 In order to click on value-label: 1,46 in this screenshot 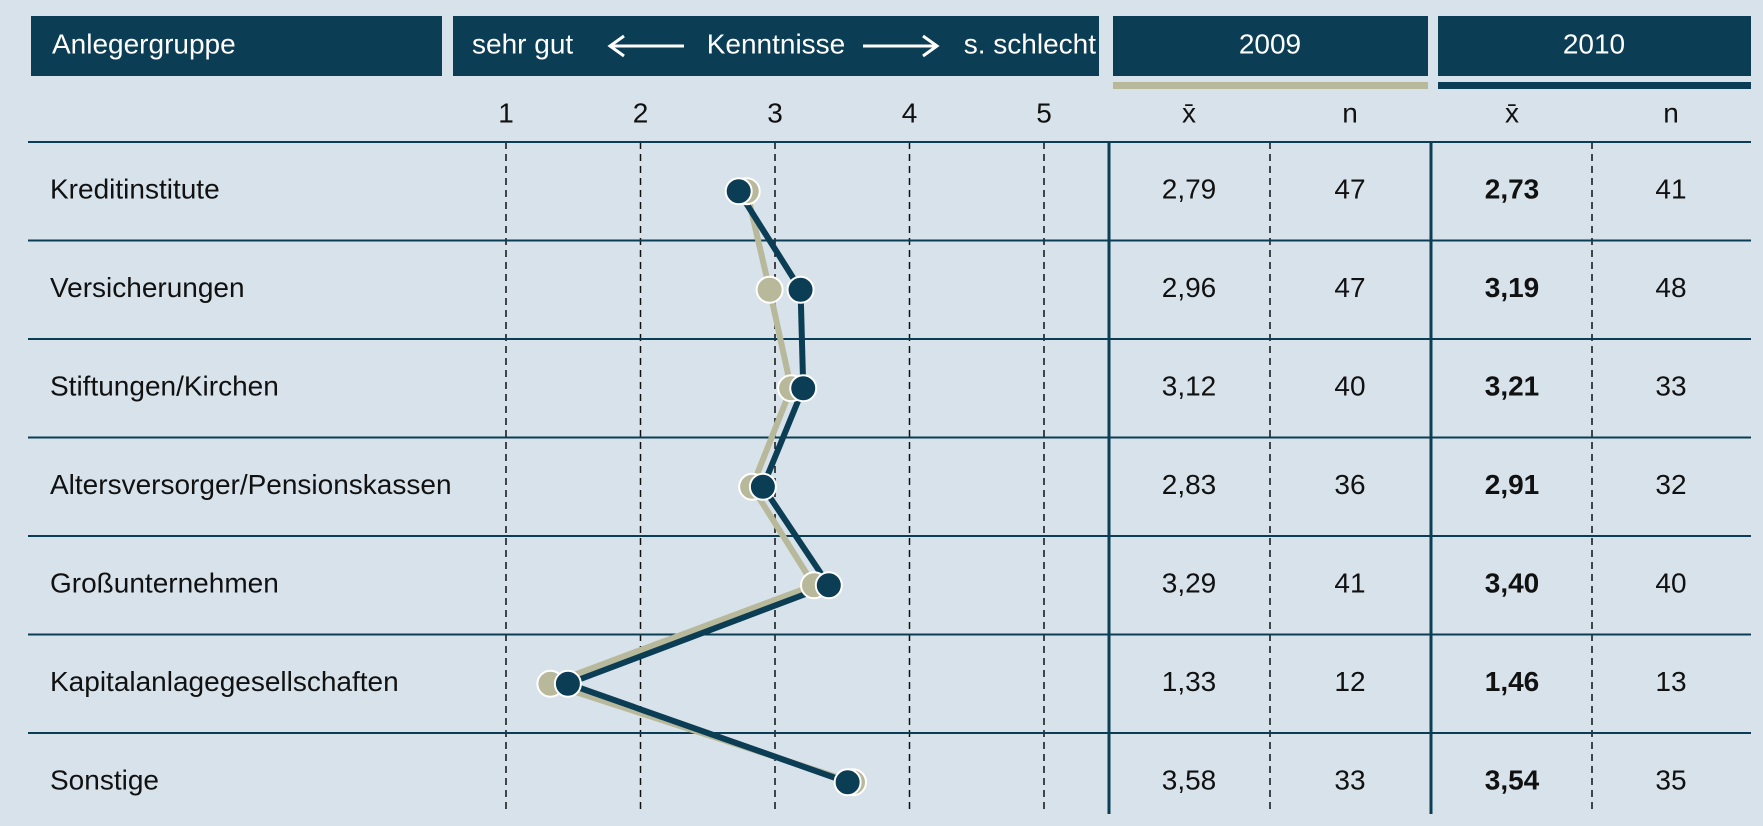, I will do `click(1512, 681)`.